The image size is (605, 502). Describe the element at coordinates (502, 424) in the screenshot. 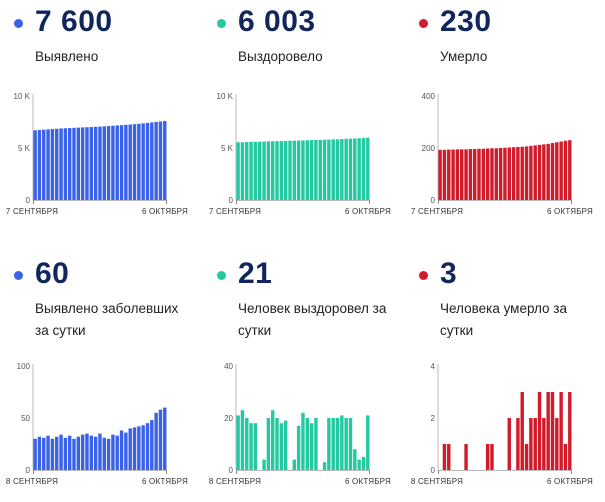

I see `chart-deaths-daily: 4 2 0 8 СЕНТЯБРЯ 6 ОКТЯБРЯ` at that location.